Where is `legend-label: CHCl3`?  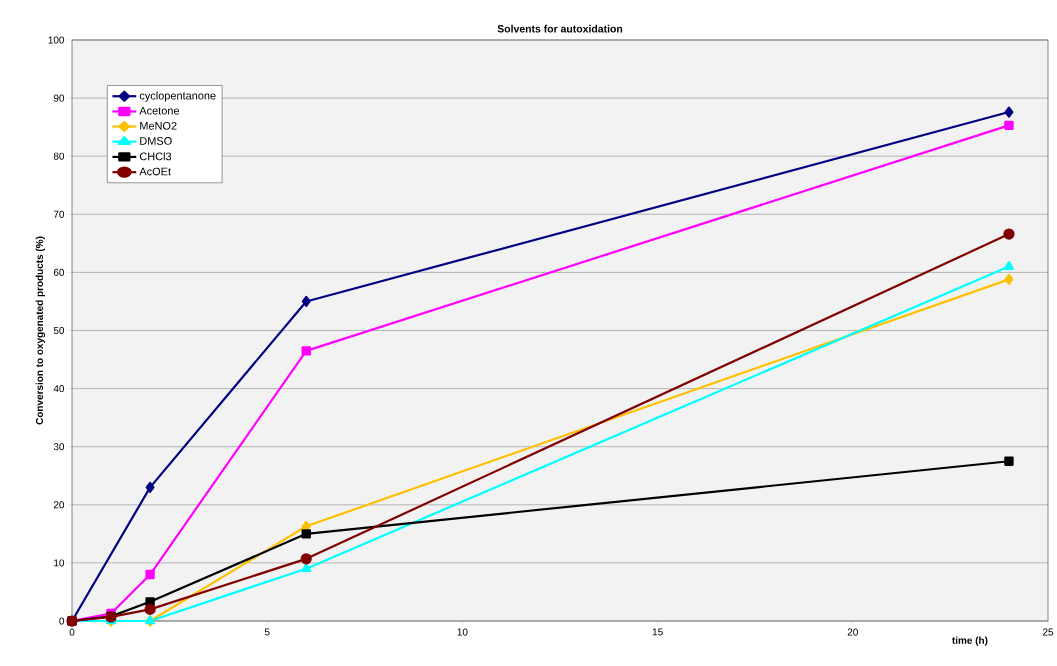
legend-label: CHCl3 is located at coordinates (155, 156).